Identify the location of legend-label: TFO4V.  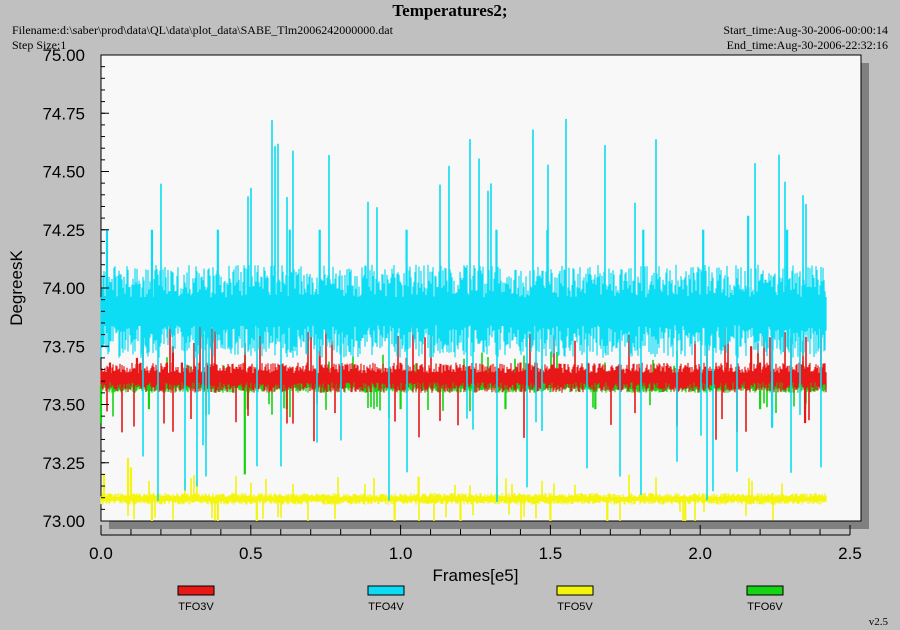
(386, 607).